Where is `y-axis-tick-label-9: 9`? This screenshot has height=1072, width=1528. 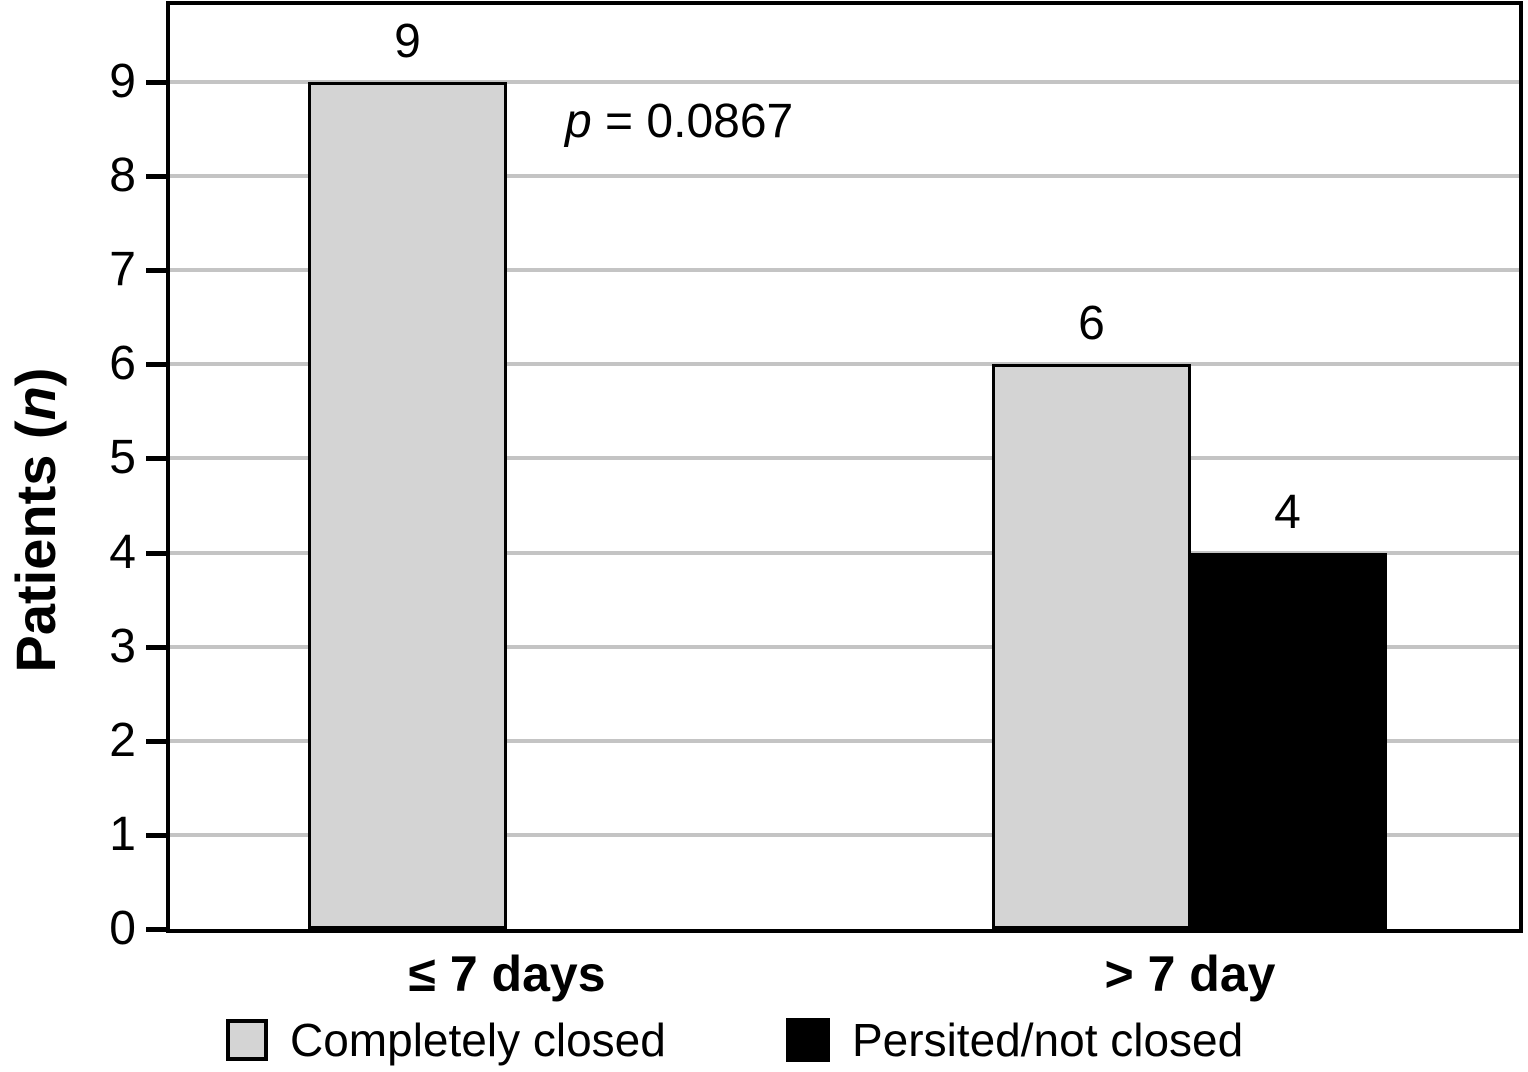
y-axis-tick-label-9: 9 is located at coordinates (122, 81).